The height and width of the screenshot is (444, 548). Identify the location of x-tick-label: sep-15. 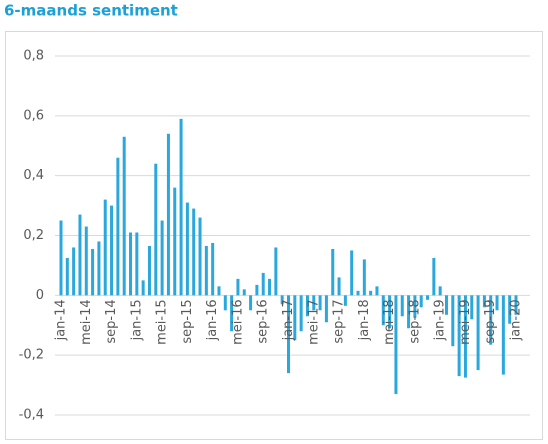
(187, 321).